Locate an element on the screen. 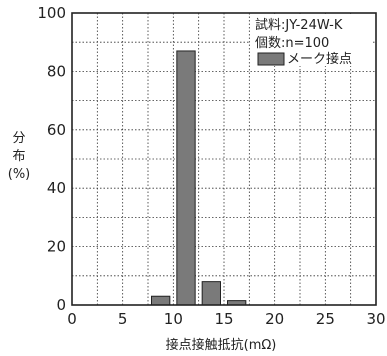 This screenshot has height=356, width=387. x-tick-label: 15 is located at coordinates (223, 319).